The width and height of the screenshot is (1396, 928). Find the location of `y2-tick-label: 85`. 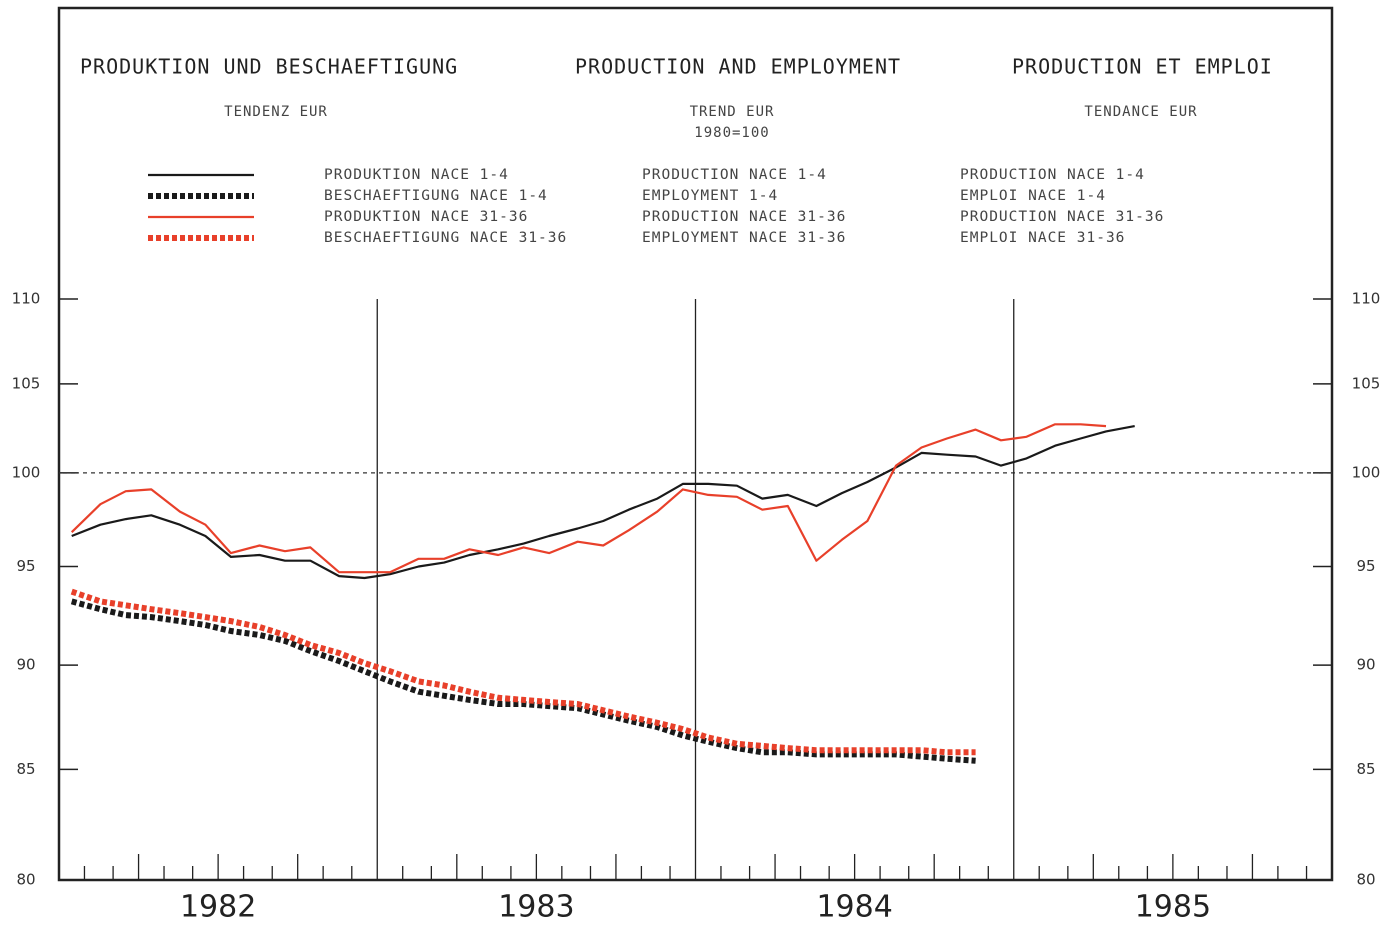

y2-tick-label: 85 is located at coordinates (1365, 769).